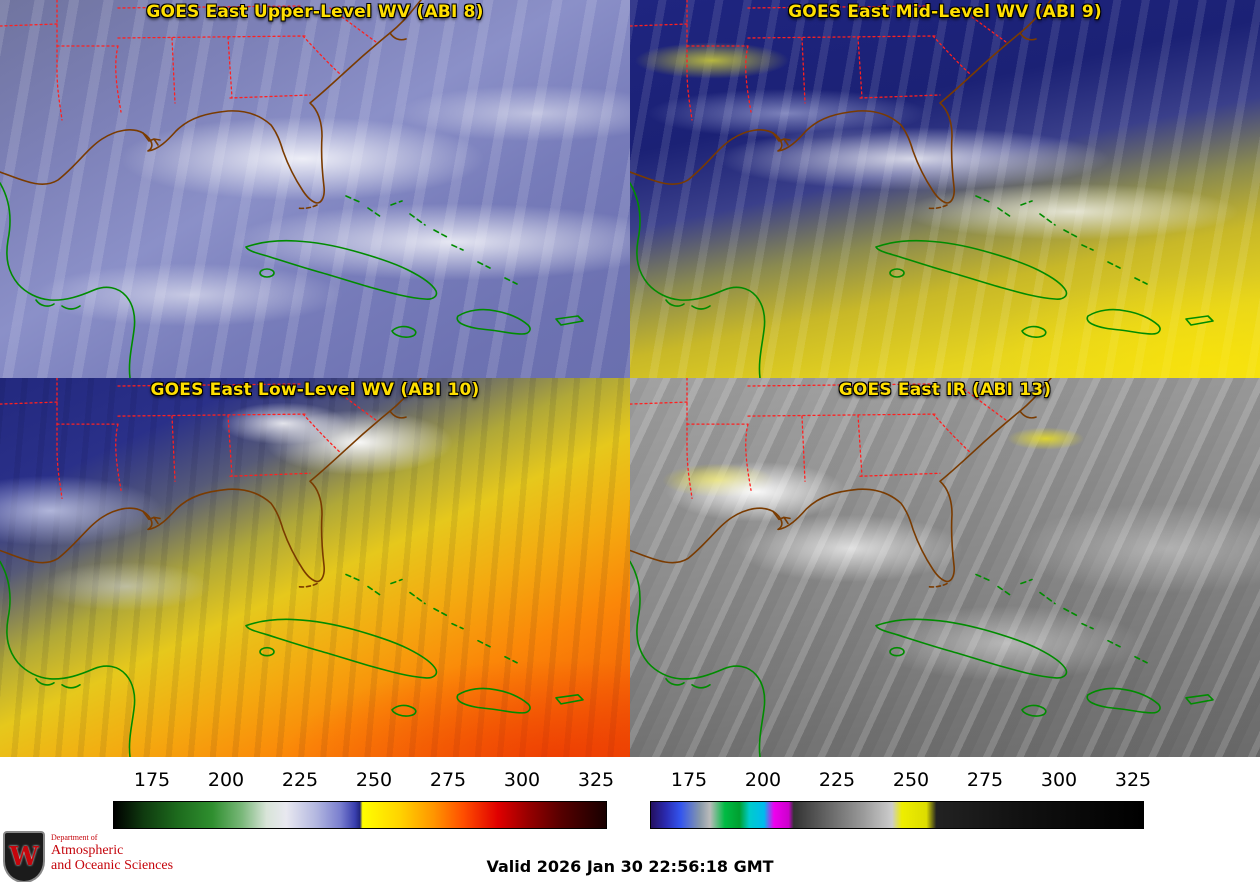  What do you see at coordinates (945, 390) in the screenshot?
I see `panel-title-abi13: GOES East IR (ABI 13)` at bounding box center [945, 390].